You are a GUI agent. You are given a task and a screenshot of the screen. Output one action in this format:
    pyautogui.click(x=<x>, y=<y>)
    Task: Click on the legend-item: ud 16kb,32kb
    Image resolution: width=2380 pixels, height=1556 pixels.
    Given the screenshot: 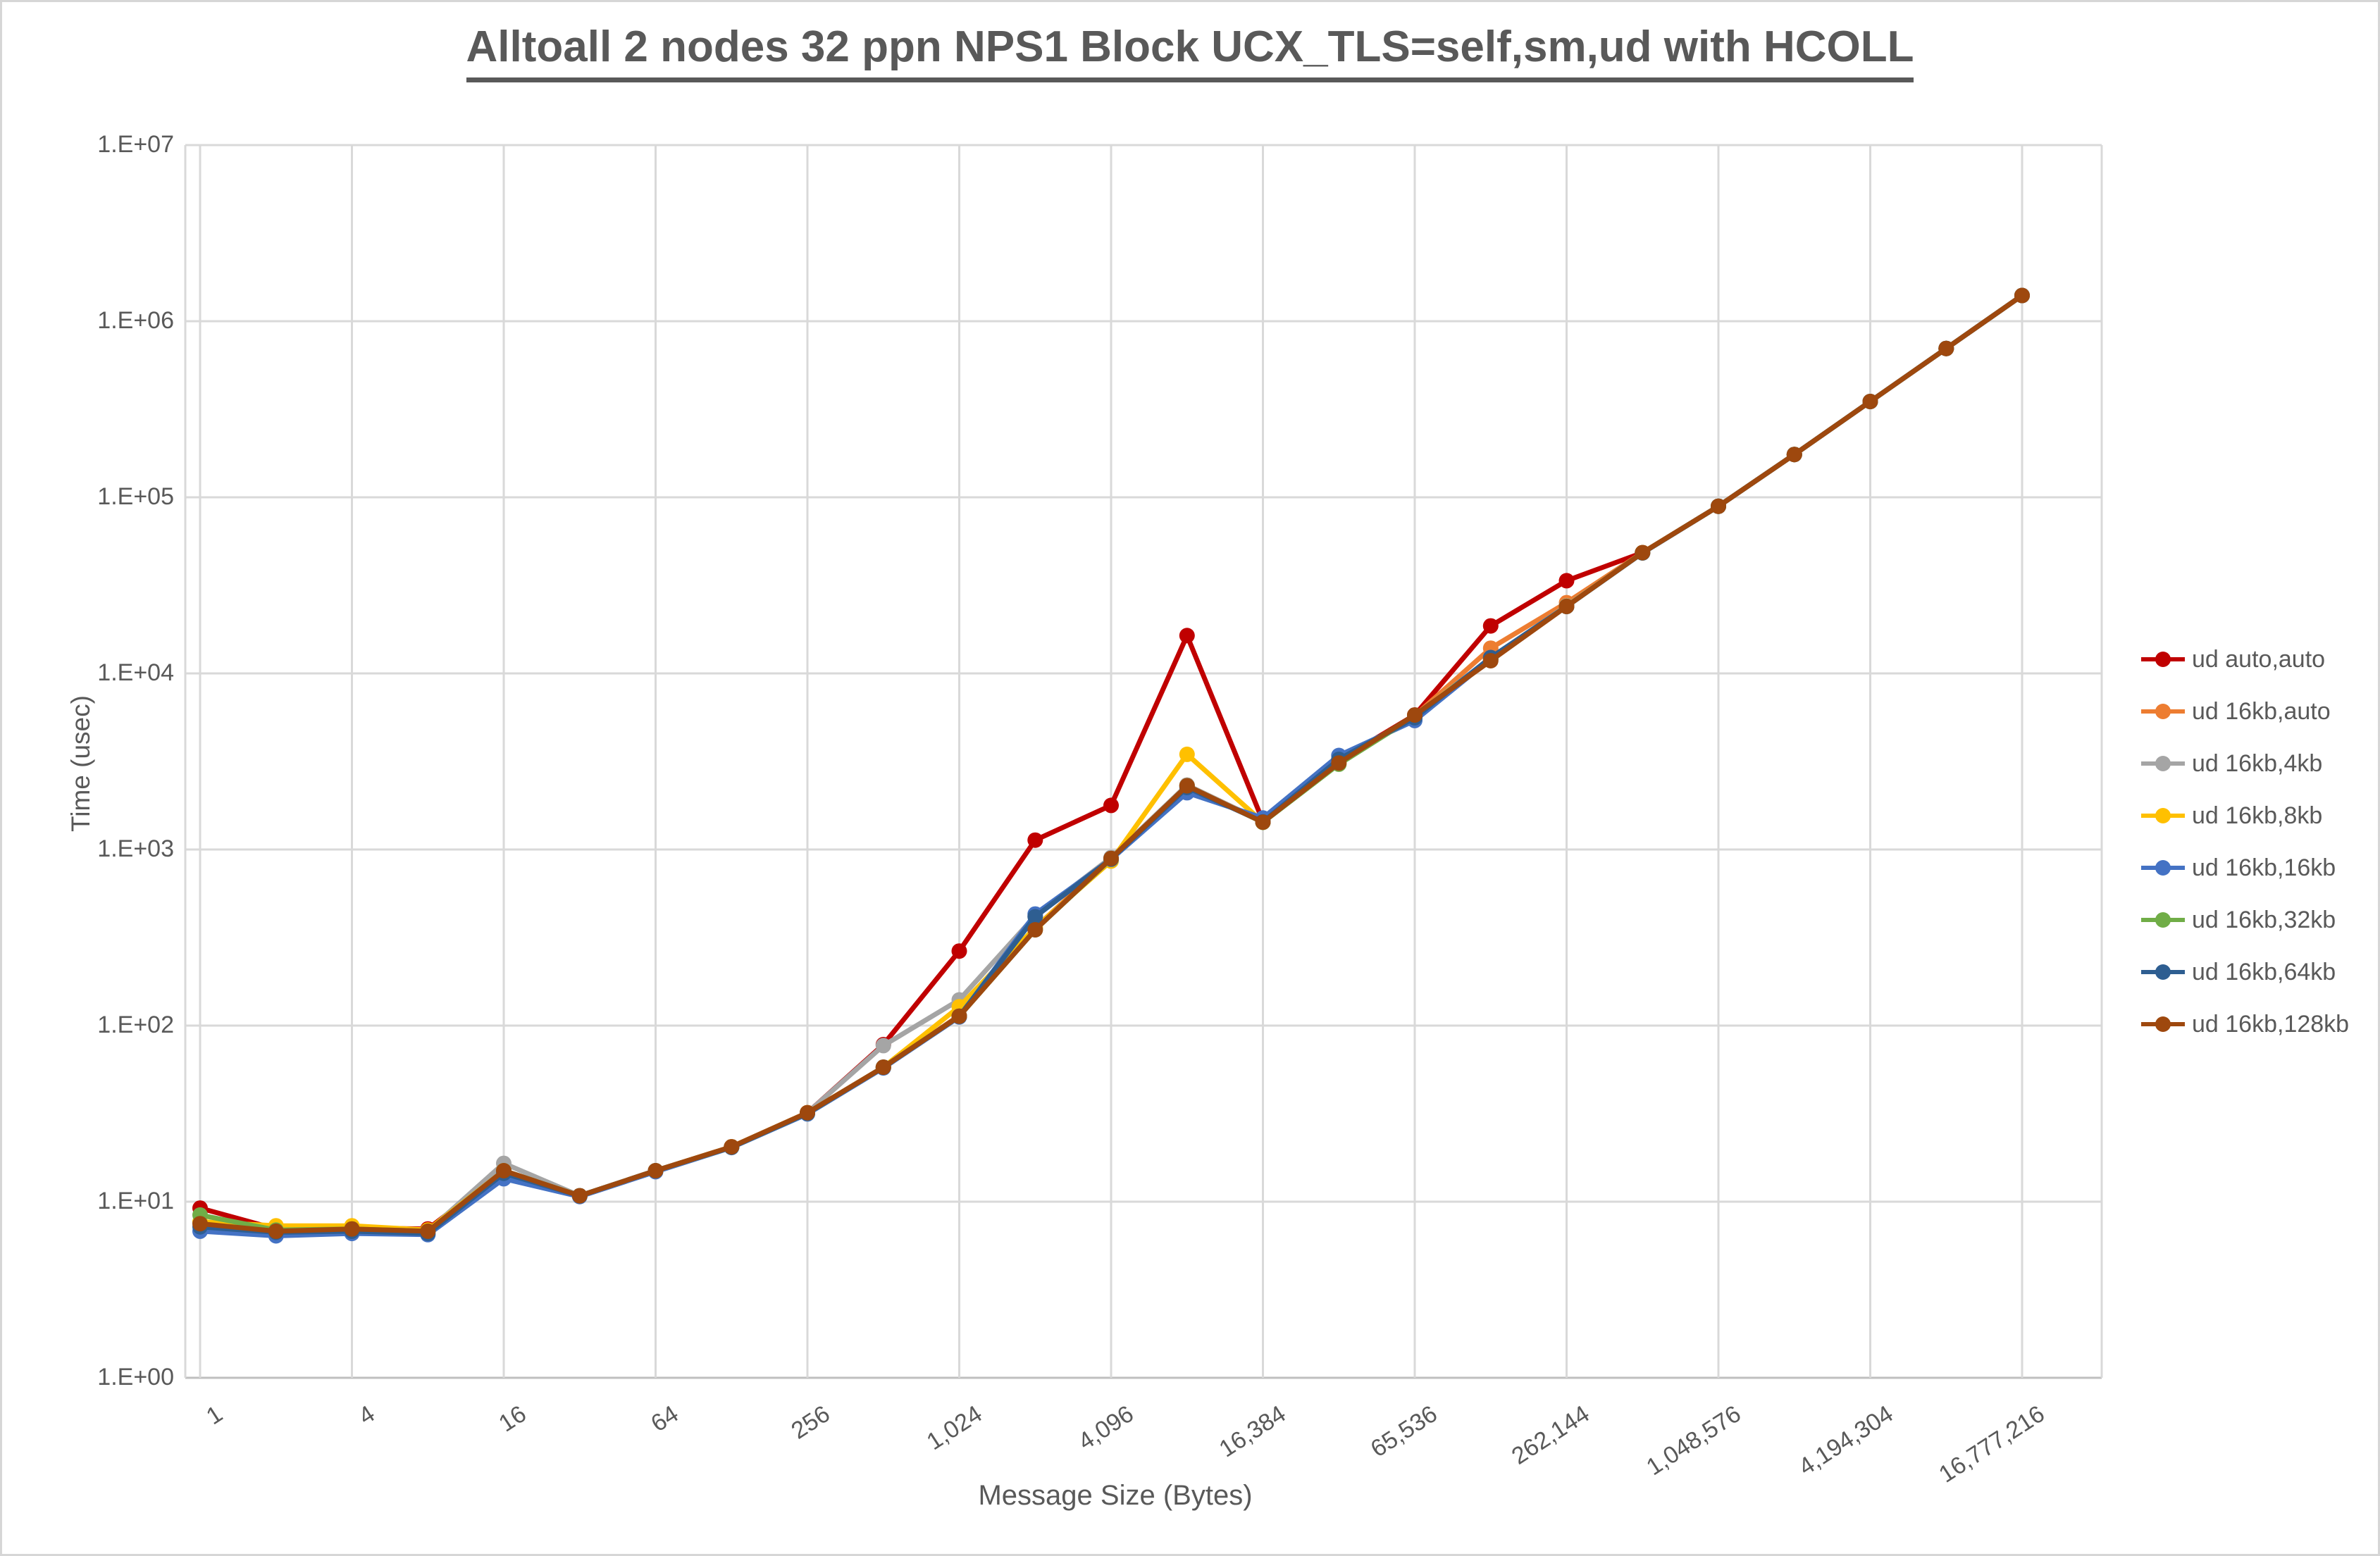 What is the action you would take?
    pyautogui.click(x=2245, y=920)
    